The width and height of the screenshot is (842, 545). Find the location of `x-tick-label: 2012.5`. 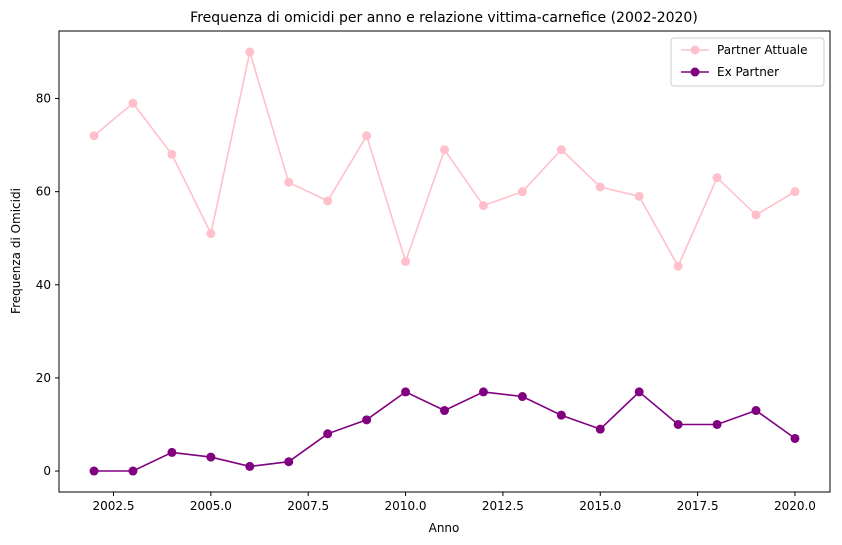

x-tick-label: 2012.5 is located at coordinates (503, 506).